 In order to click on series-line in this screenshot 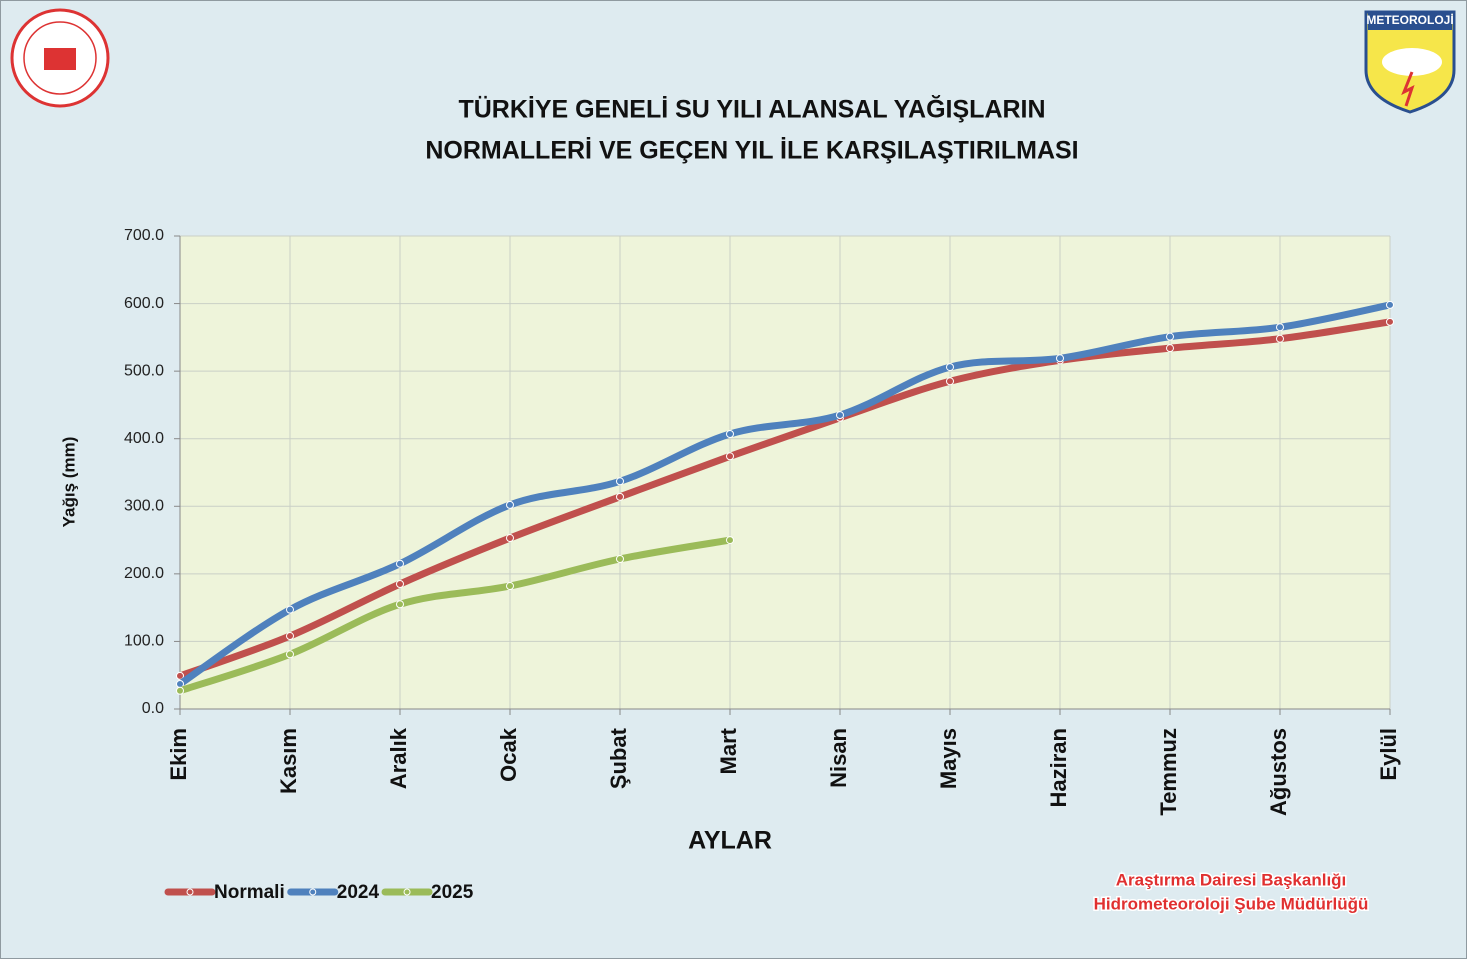, I will do `click(455, 615)`.